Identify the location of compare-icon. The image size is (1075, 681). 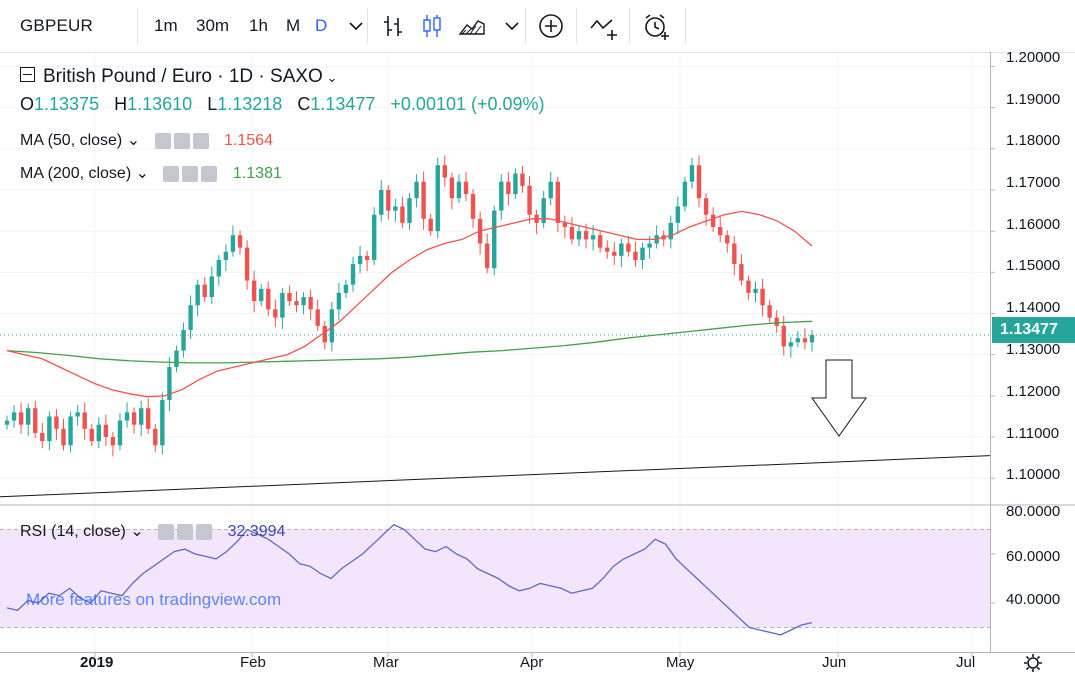
(604, 26).